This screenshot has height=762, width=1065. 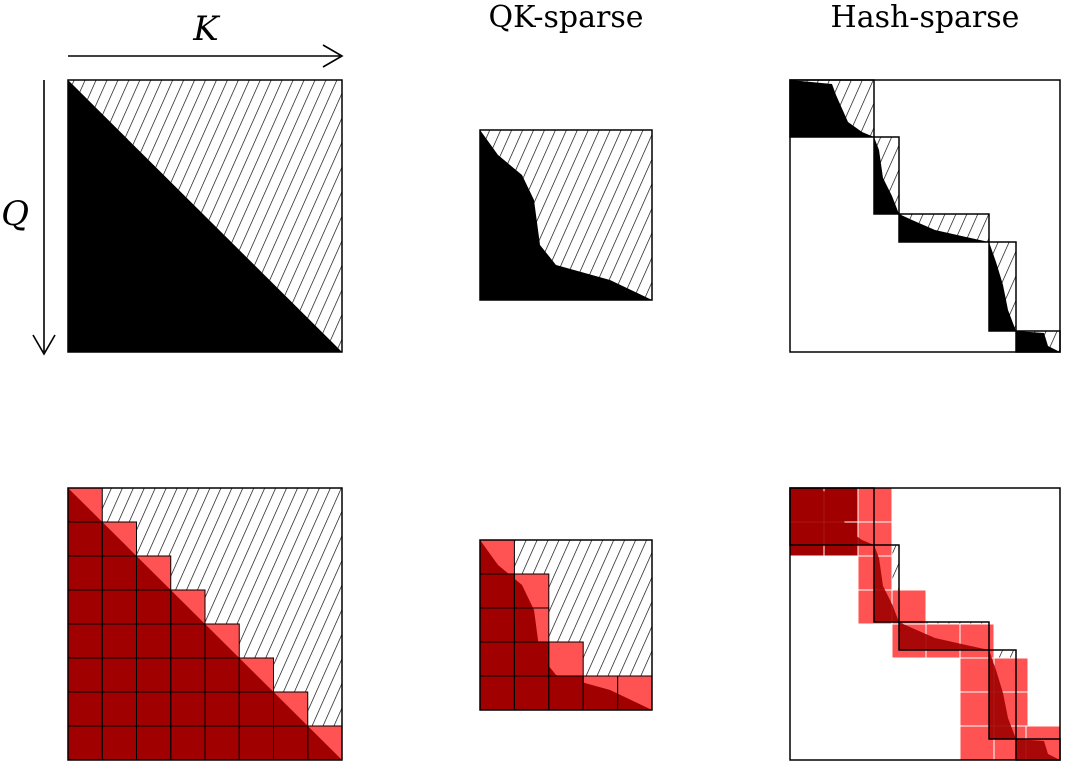 What do you see at coordinates (44, 218) in the screenshot?
I see `q-arrow-icon` at bounding box center [44, 218].